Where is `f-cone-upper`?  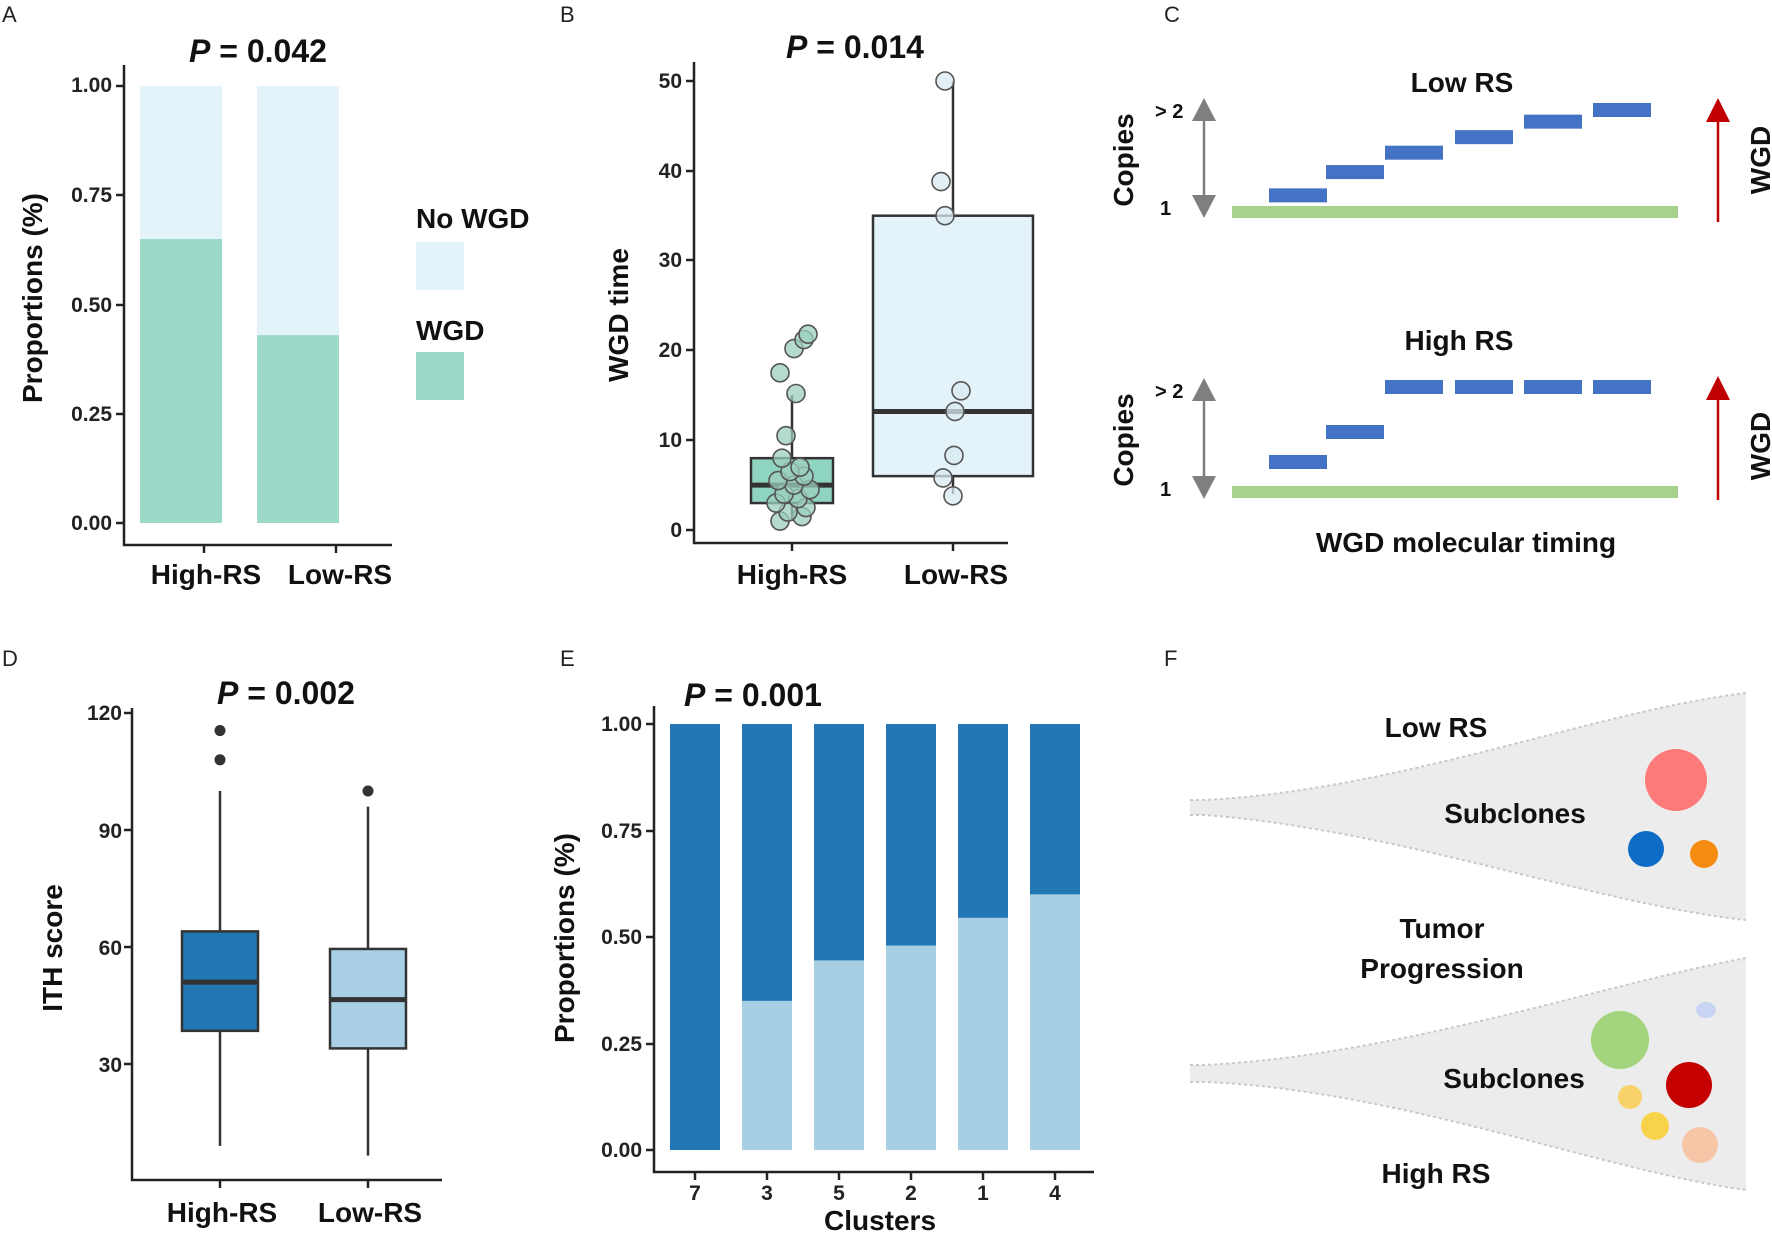
f-cone-upper is located at coordinates (1468, 806).